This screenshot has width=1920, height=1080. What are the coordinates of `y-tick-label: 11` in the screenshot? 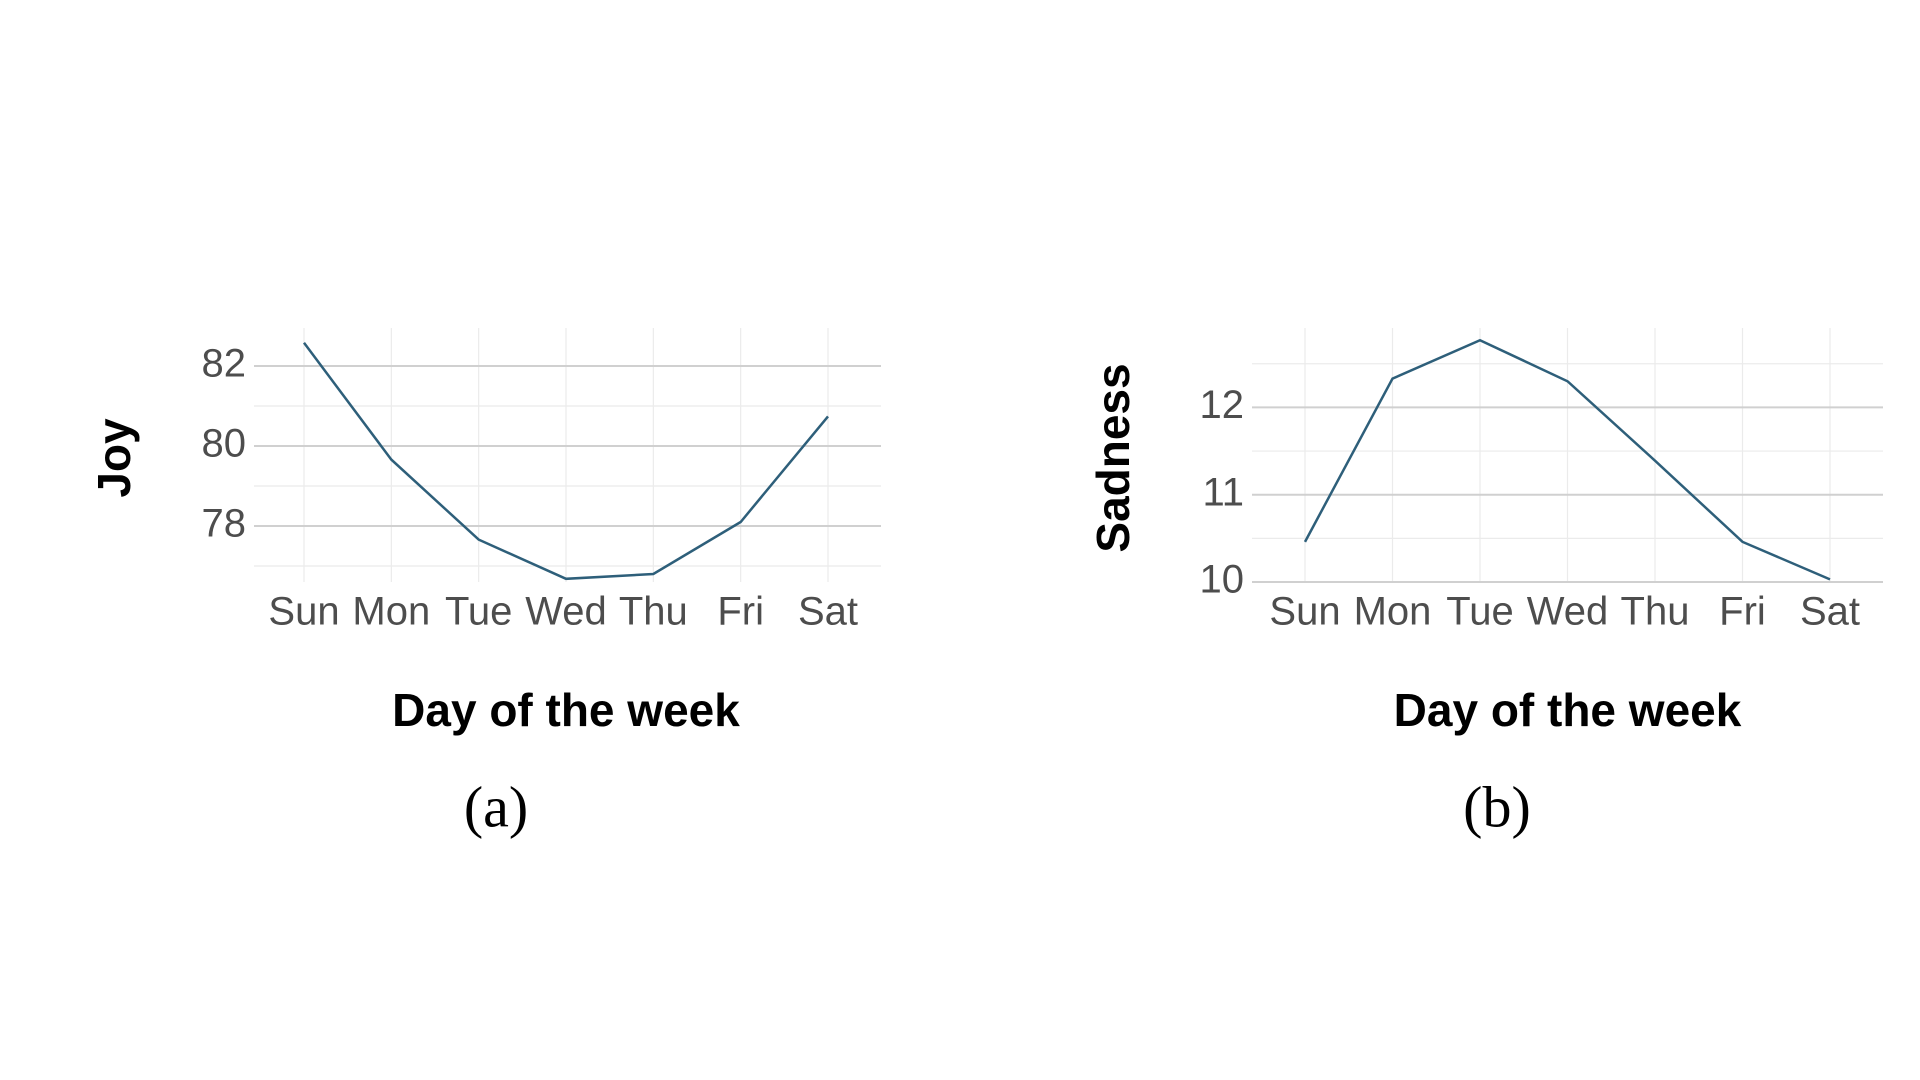 It's located at (1223, 492).